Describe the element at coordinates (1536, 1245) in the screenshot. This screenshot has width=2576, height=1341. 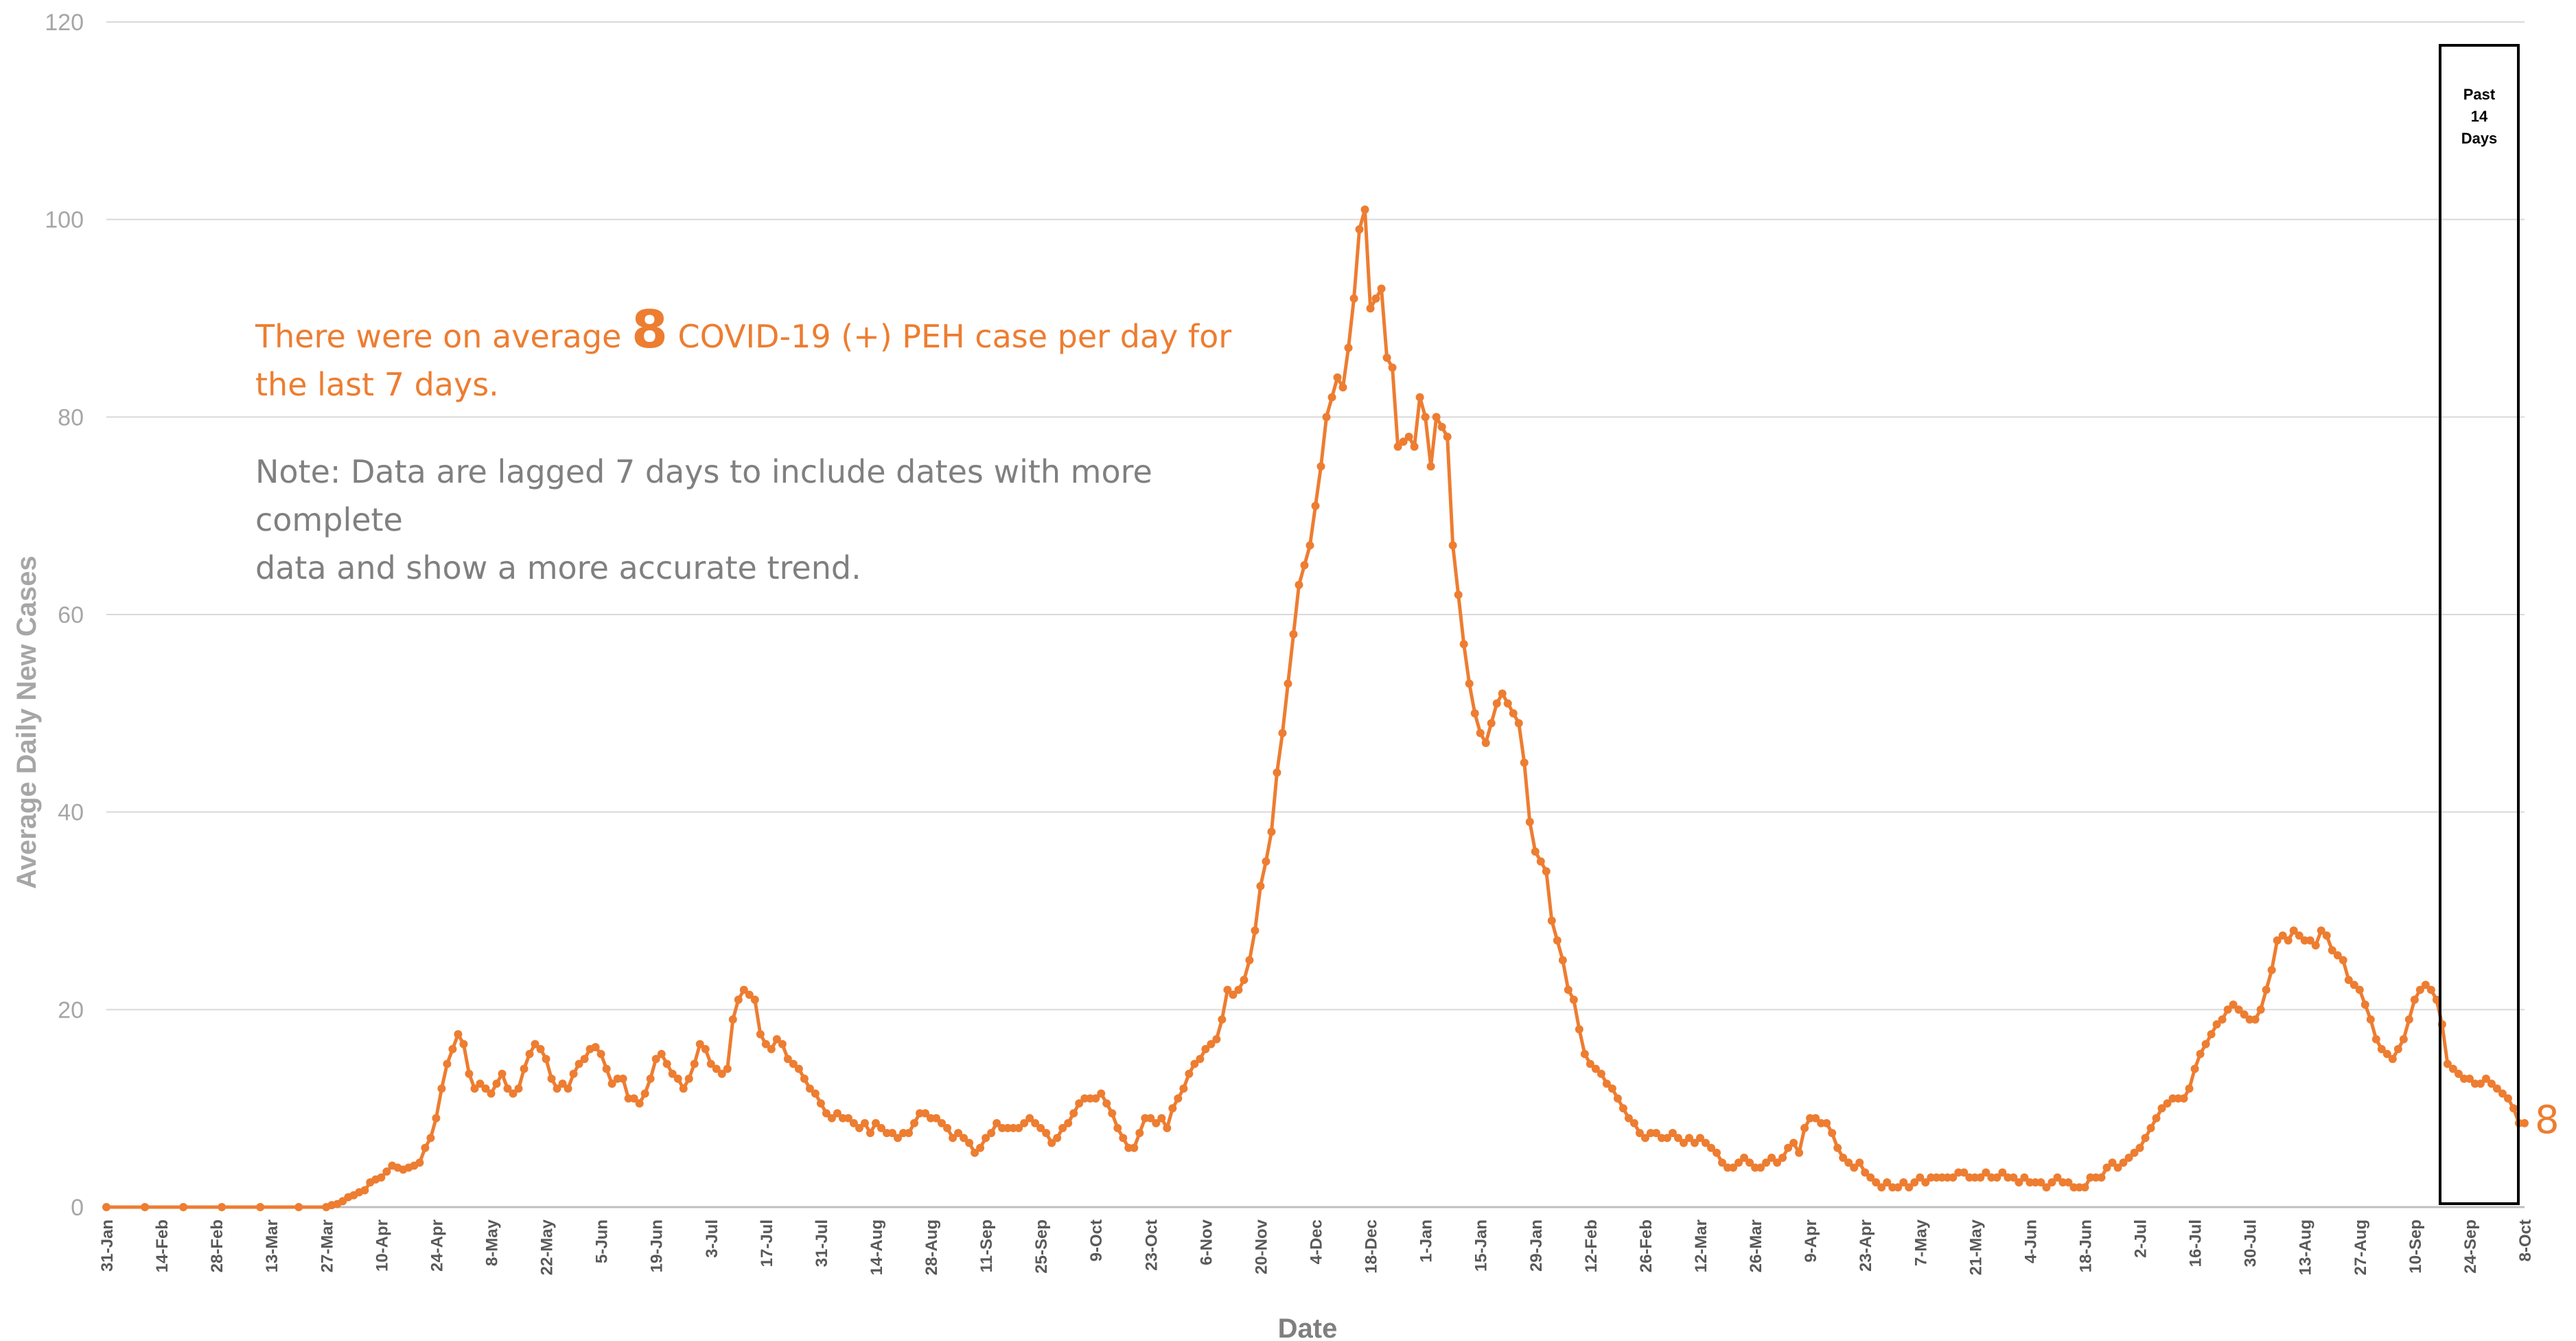
I see `x-tick-label: 29-Jan` at that location.